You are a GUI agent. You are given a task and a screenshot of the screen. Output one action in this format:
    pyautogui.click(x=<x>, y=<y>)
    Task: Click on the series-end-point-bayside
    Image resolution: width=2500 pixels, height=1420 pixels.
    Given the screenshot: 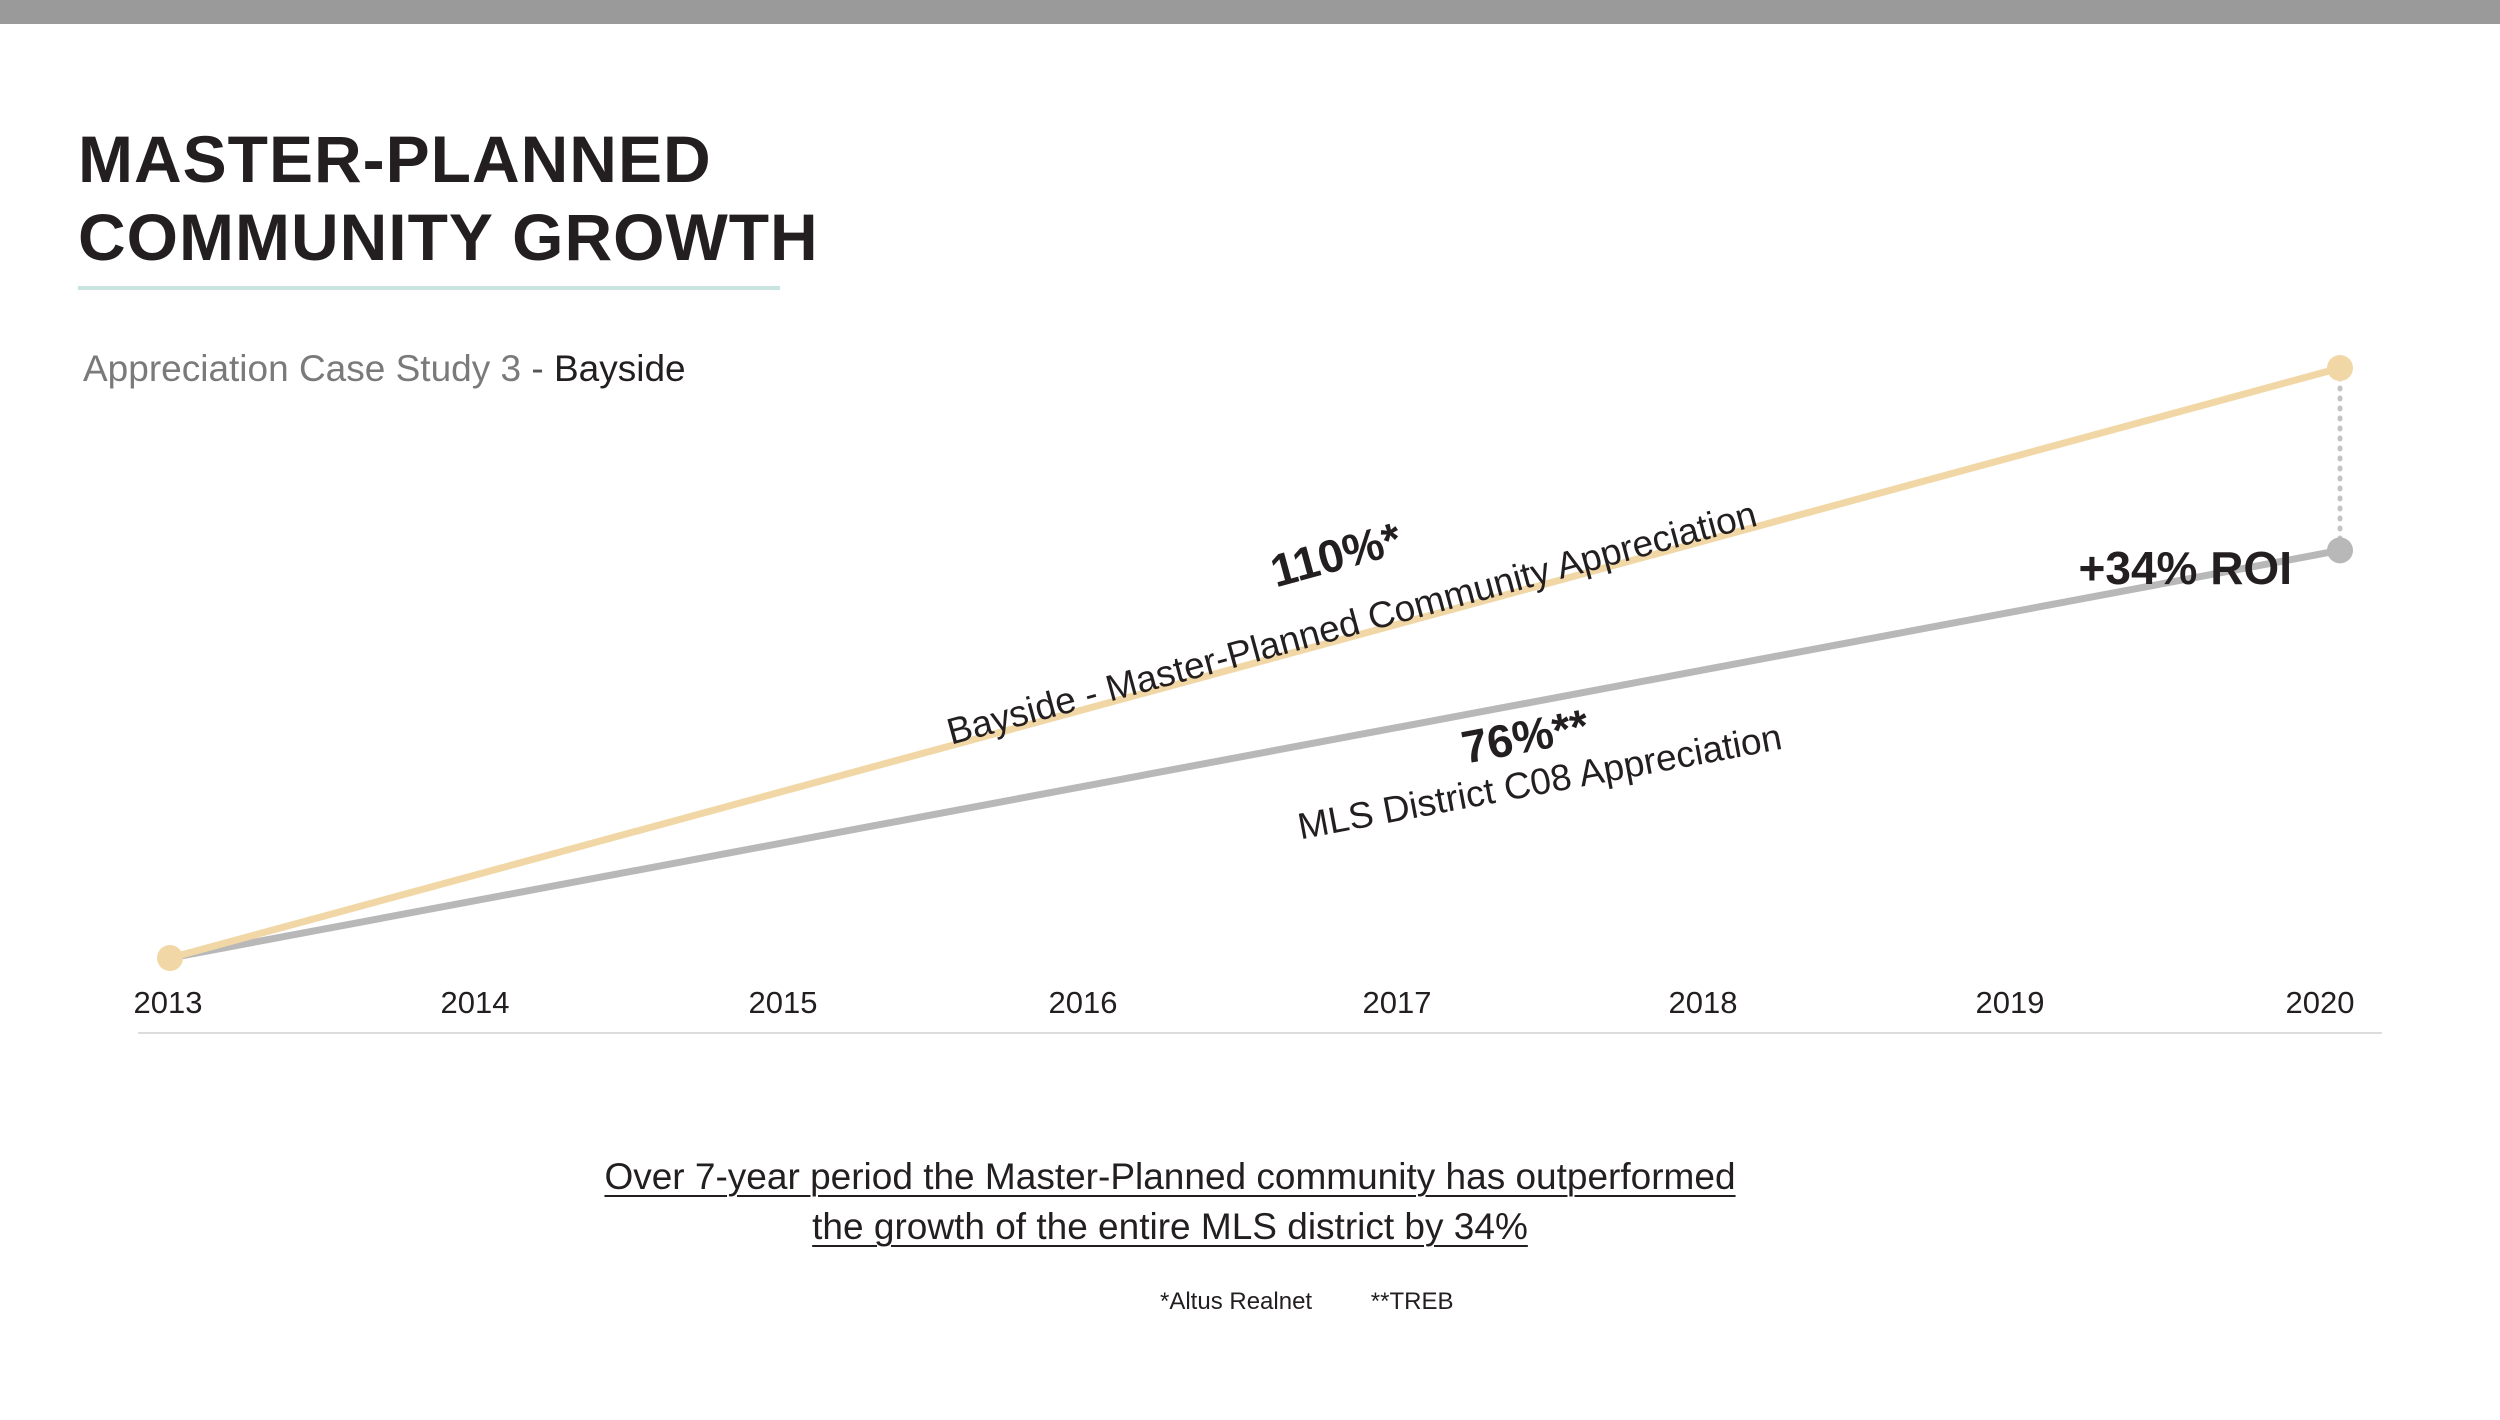 What is the action you would take?
    pyautogui.click(x=2340, y=368)
    